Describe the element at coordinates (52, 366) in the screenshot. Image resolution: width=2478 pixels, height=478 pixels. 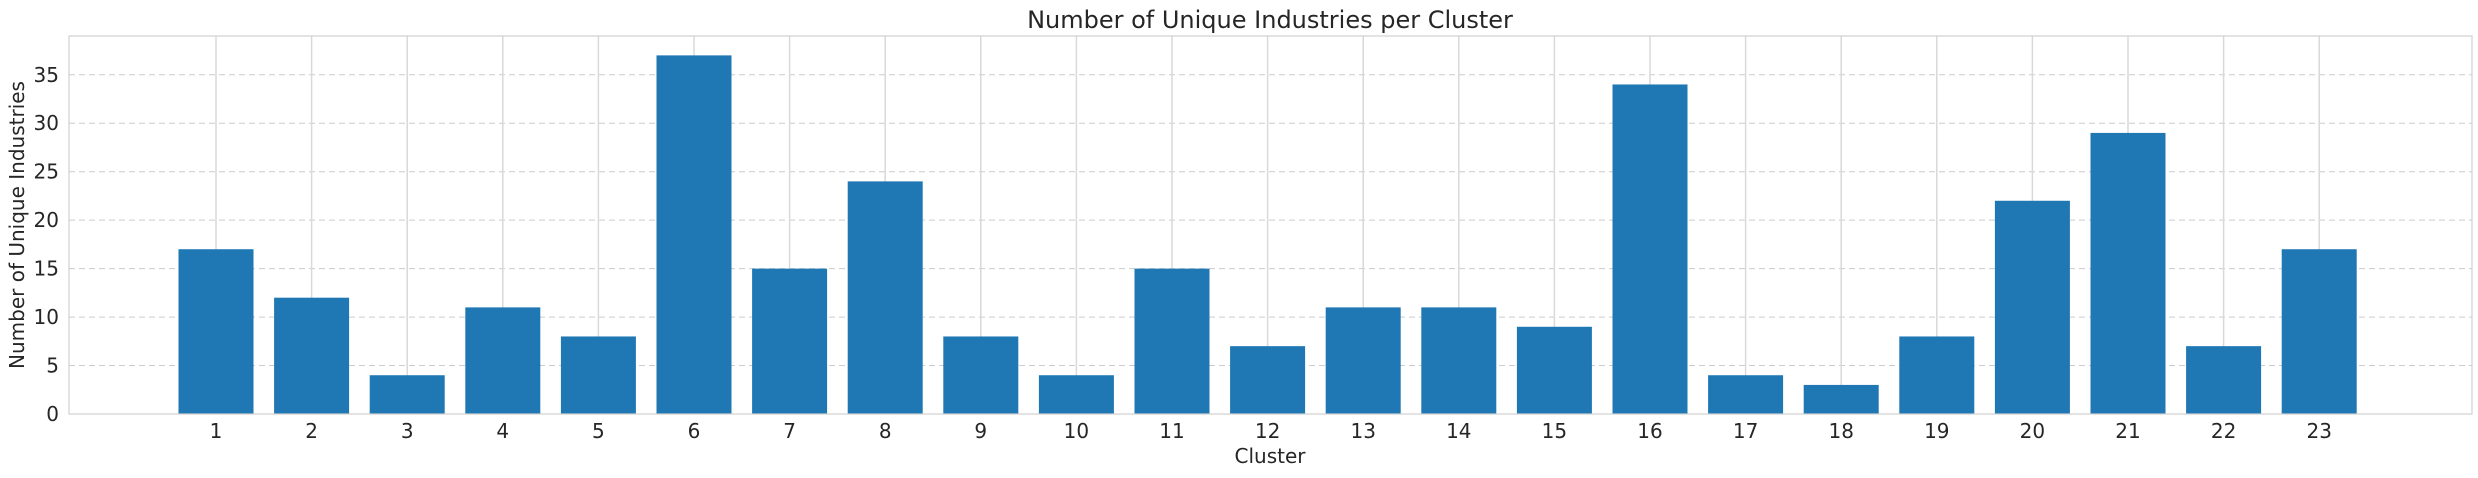
I see `y-tick-label: 5` at that location.